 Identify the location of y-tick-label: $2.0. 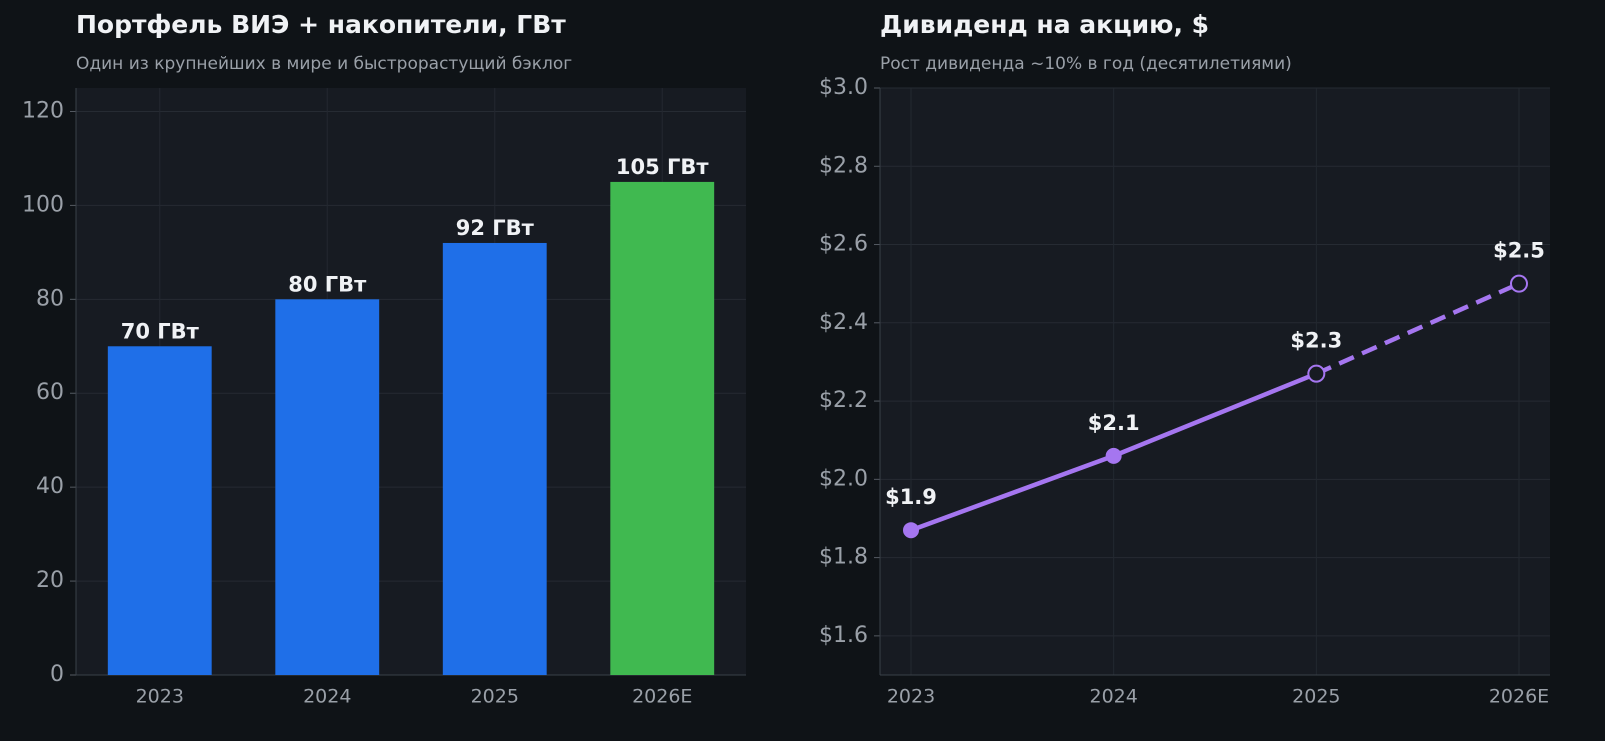
(843, 478).